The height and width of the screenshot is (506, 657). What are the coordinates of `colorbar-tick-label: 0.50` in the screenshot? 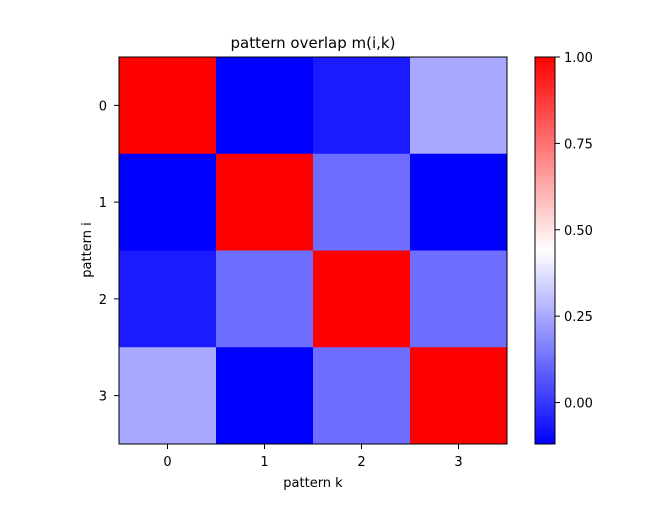 It's located at (578, 231).